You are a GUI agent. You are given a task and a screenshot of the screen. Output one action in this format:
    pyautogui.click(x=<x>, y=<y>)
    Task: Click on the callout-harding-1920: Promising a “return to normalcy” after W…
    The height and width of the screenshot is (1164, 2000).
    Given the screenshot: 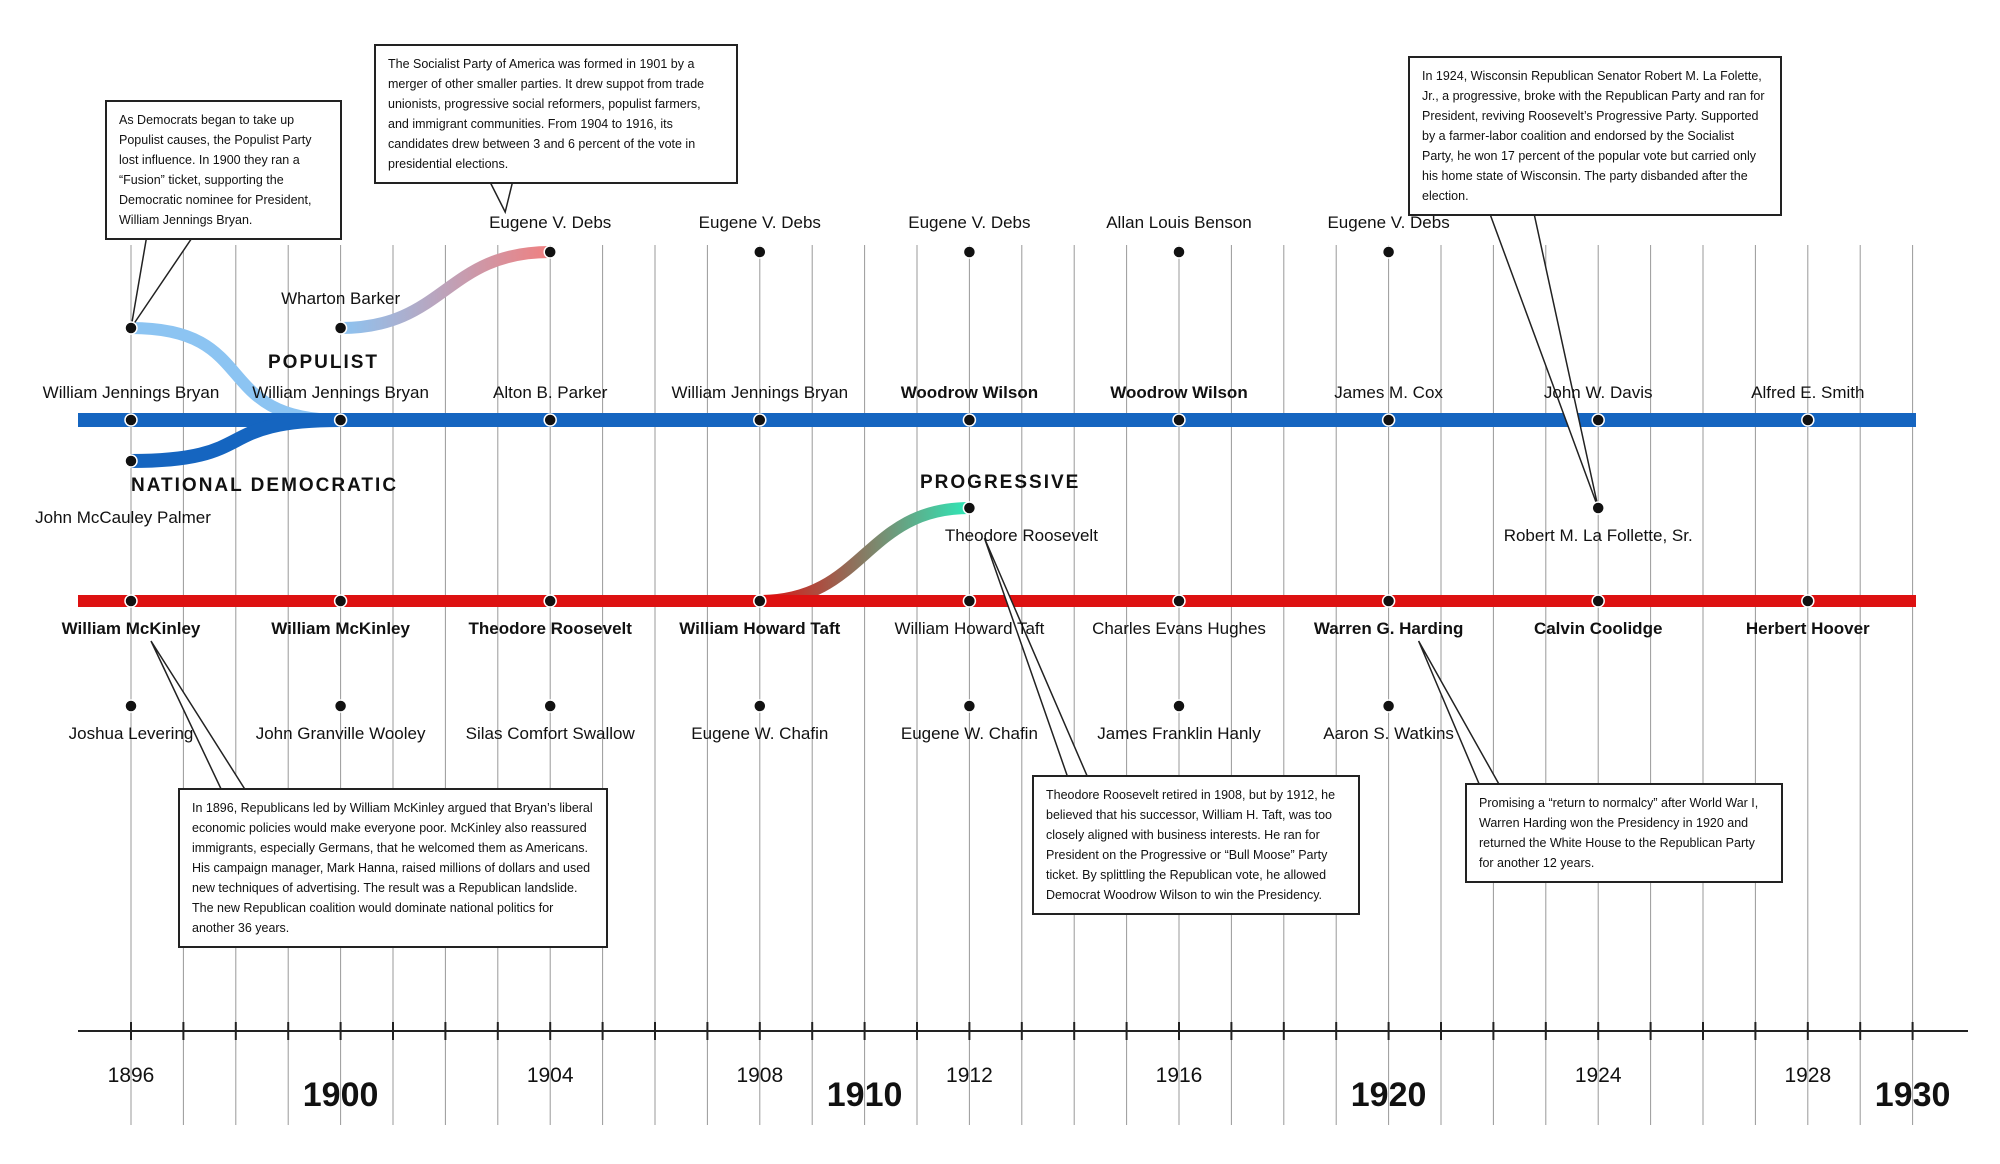 What is the action you would take?
    pyautogui.click(x=1624, y=833)
    